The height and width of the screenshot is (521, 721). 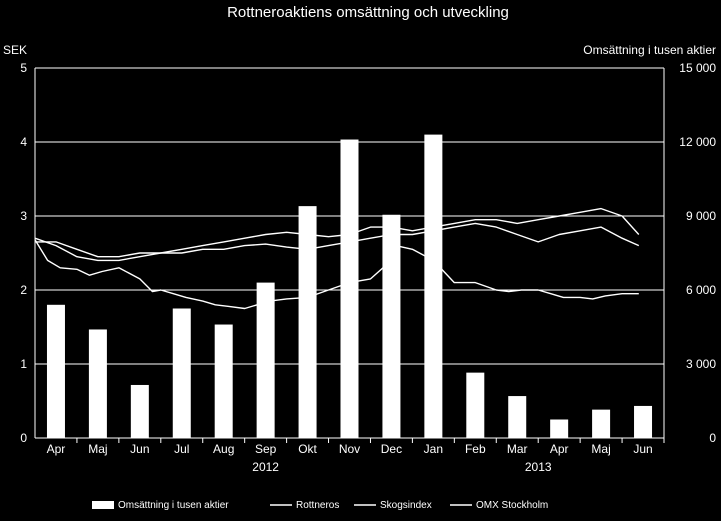 I want to click on right-tick-label: 0, so click(x=712, y=438).